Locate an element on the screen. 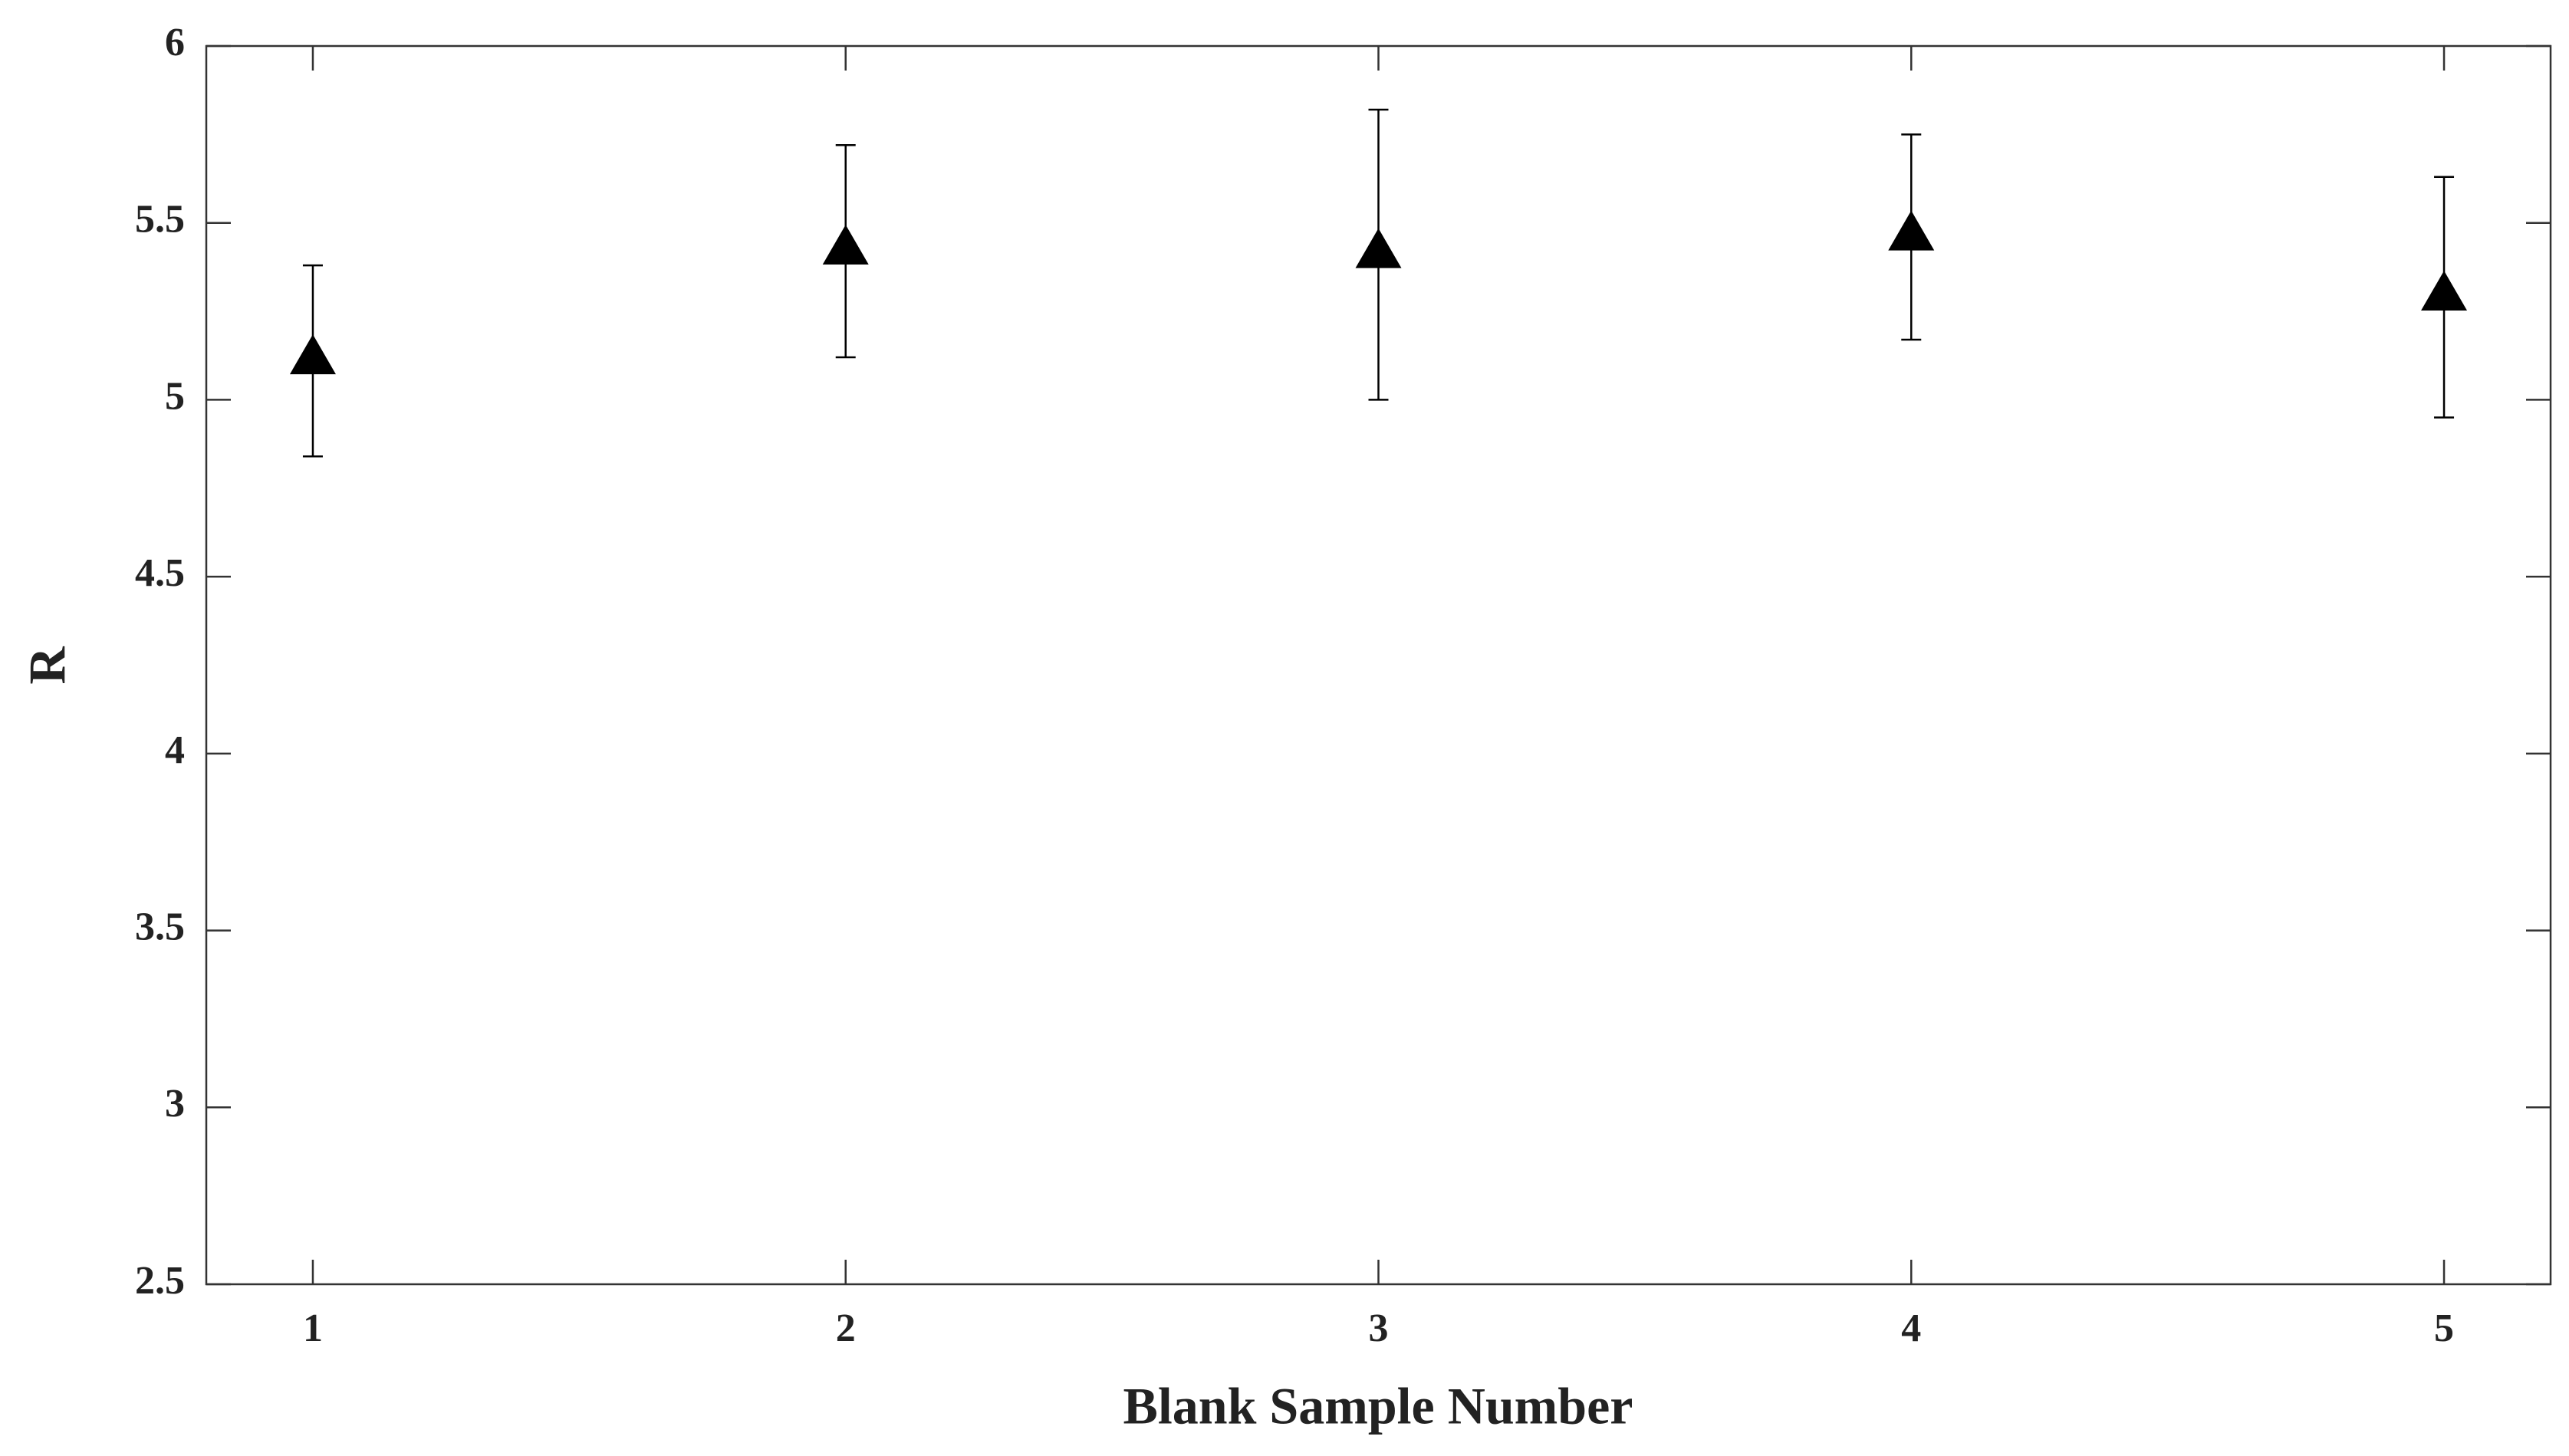  y-tick-label: 4.5 is located at coordinates (160, 573).